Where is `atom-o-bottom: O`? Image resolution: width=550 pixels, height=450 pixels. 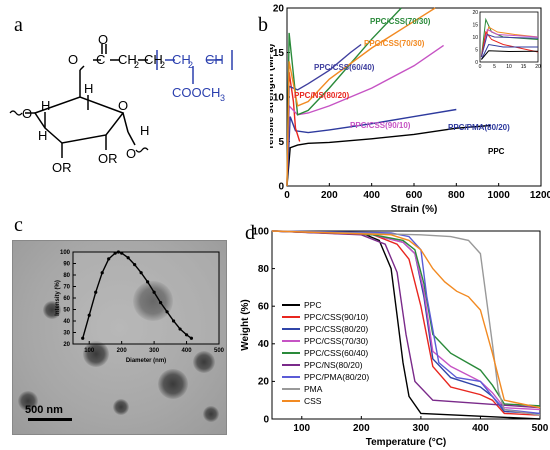
atom-o-bottom: O is located at coordinates (131, 153).